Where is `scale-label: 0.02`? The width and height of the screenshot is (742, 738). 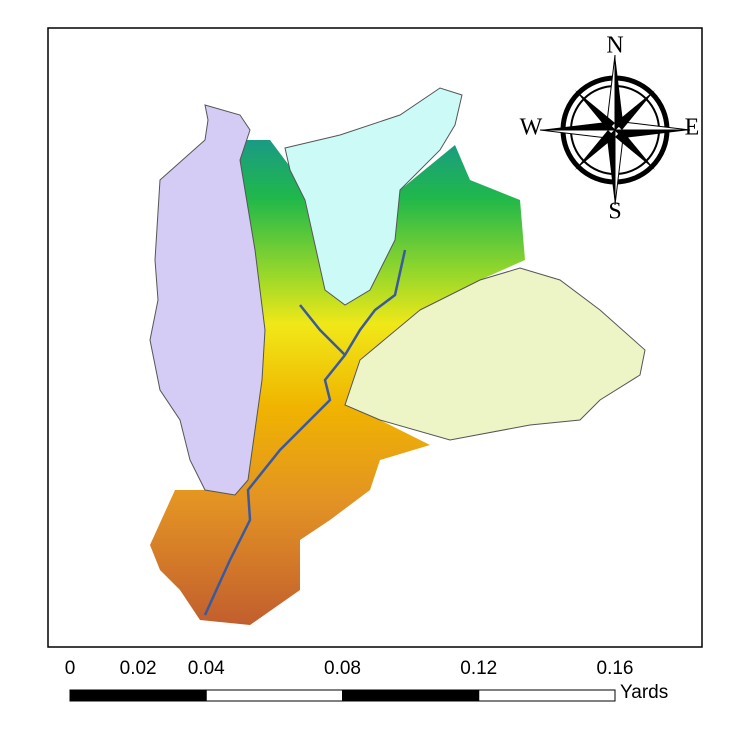
scale-label: 0.02 is located at coordinates (138, 668).